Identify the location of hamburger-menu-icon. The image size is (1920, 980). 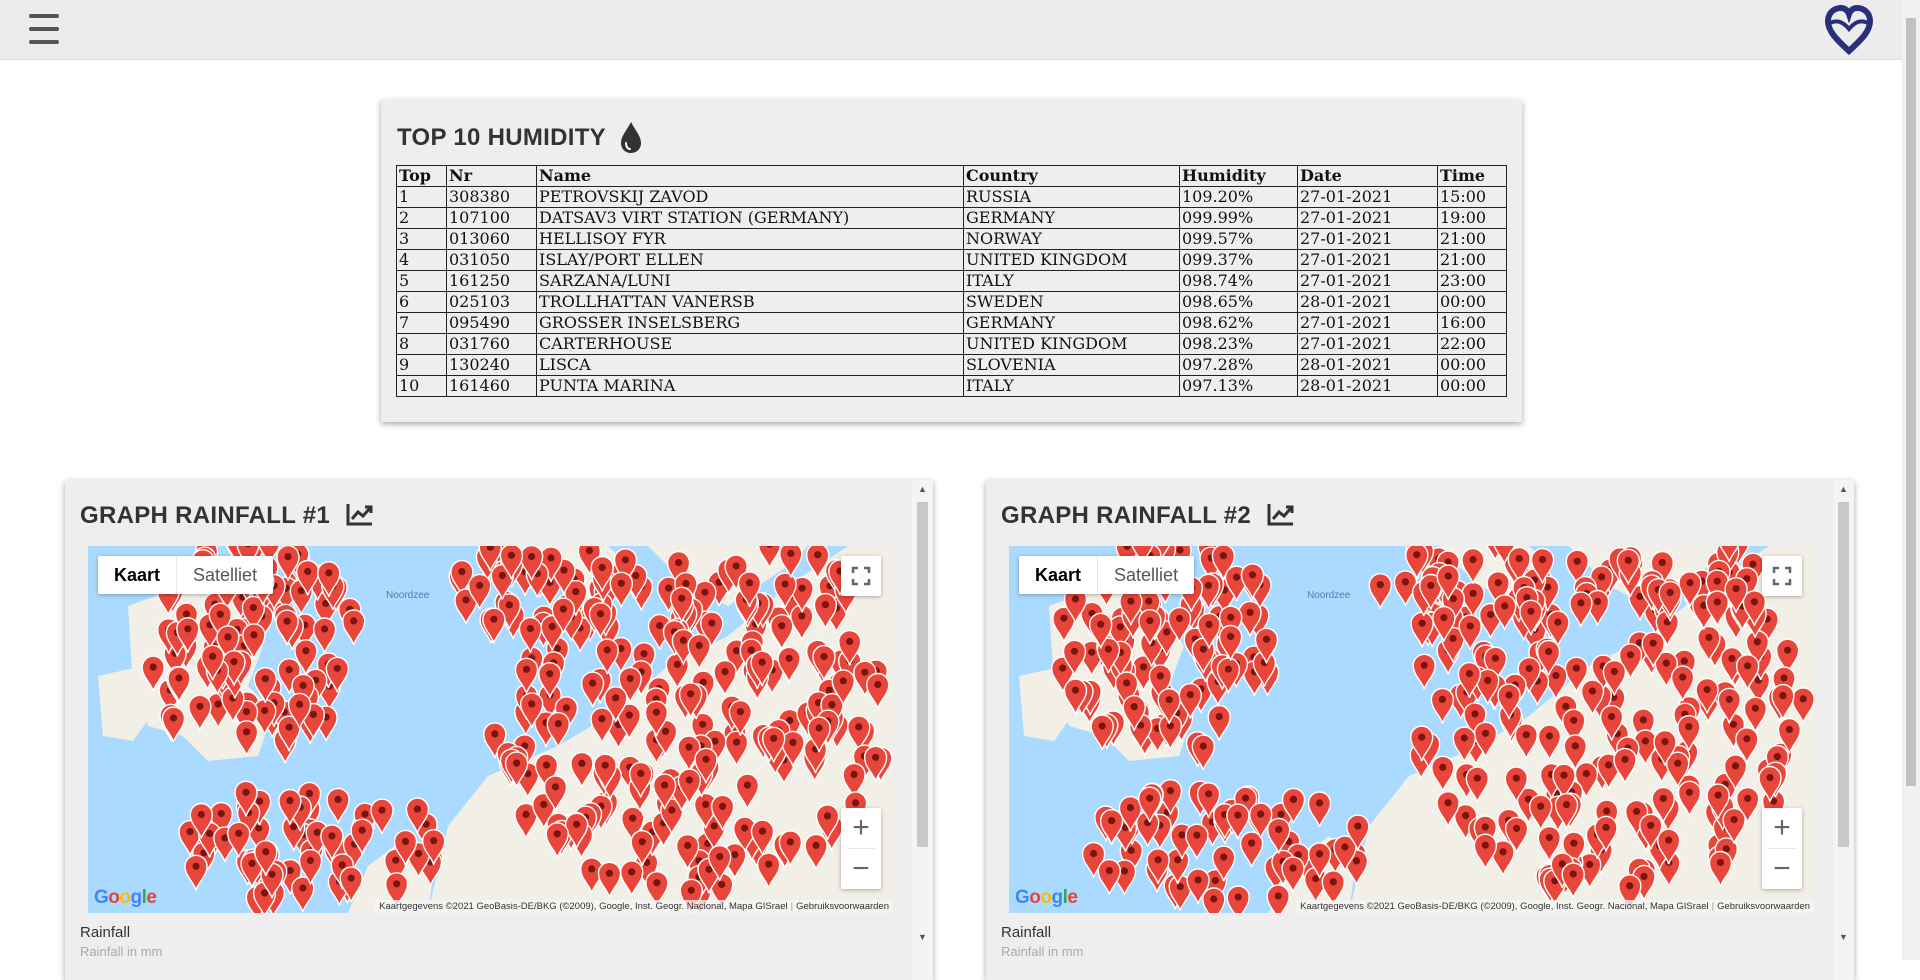
(44, 29).